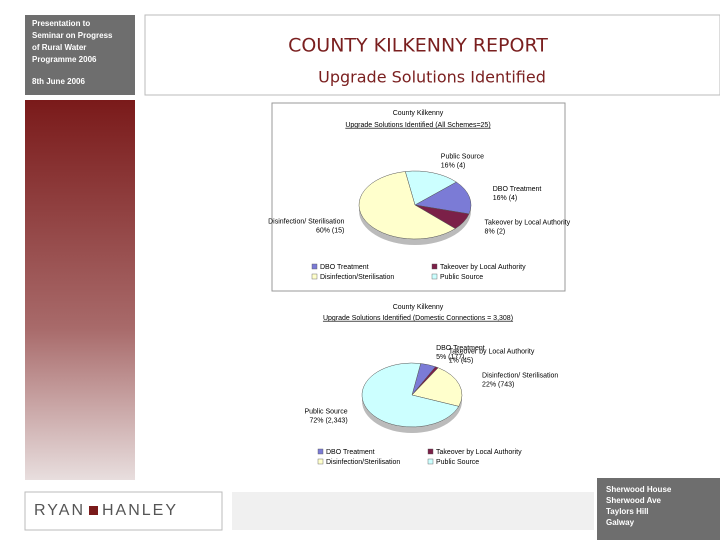 The width and height of the screenshot is (720, 540). What do you see at coordinates (64, 59) in the screenshot?
I see `sidebar-line: Programme 2006` at bounding box center [64, 59].